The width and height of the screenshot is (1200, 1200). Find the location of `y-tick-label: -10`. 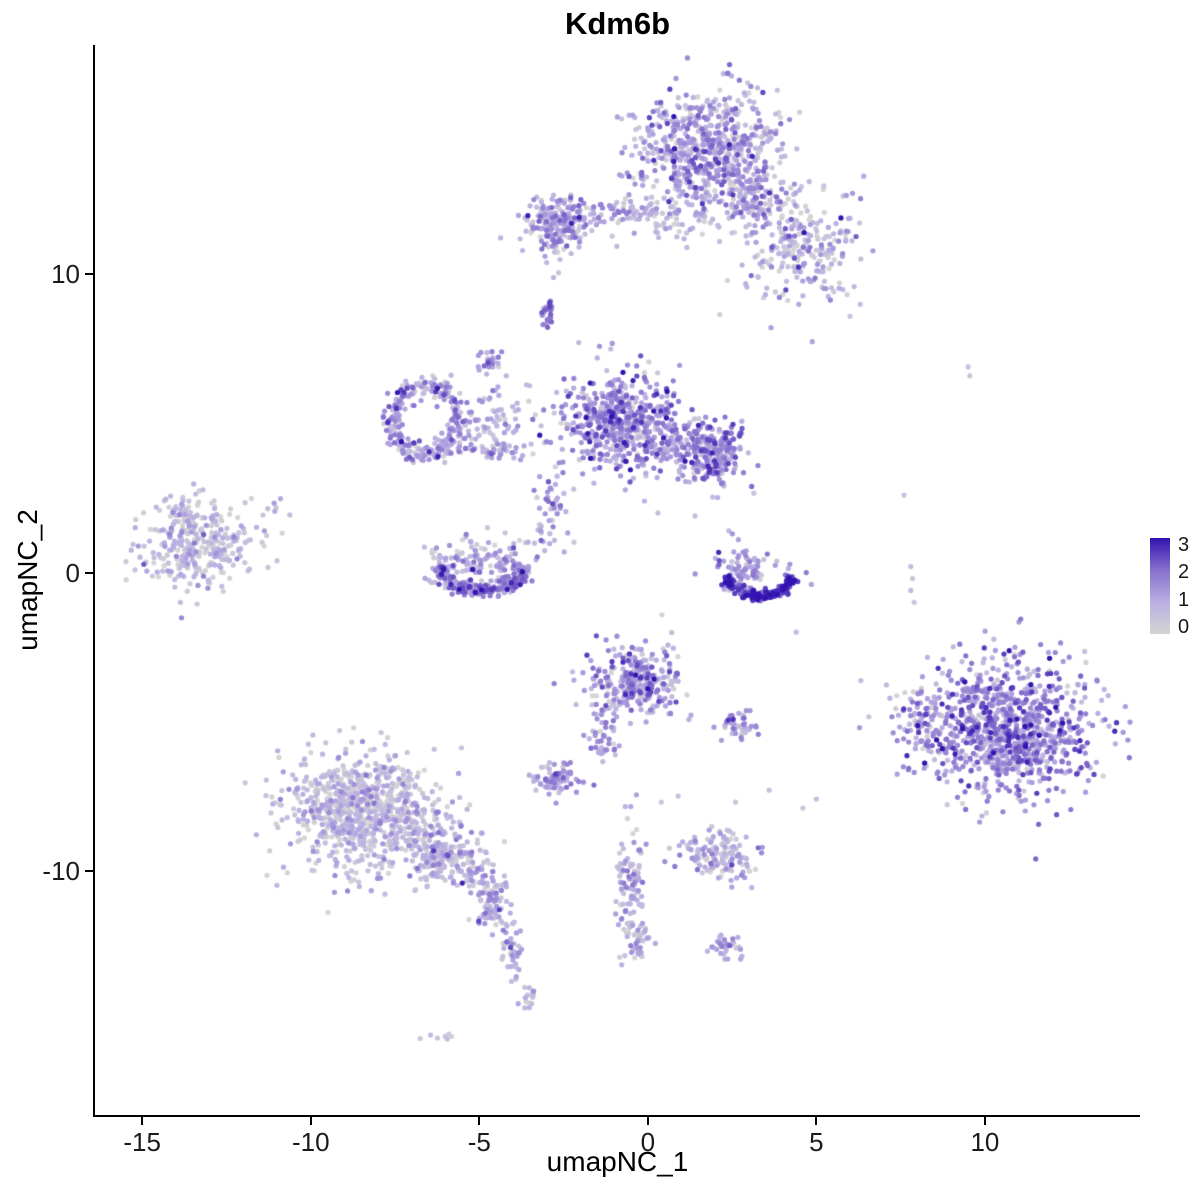

y-tick-label: -10 is located at coordinates (61, 870).